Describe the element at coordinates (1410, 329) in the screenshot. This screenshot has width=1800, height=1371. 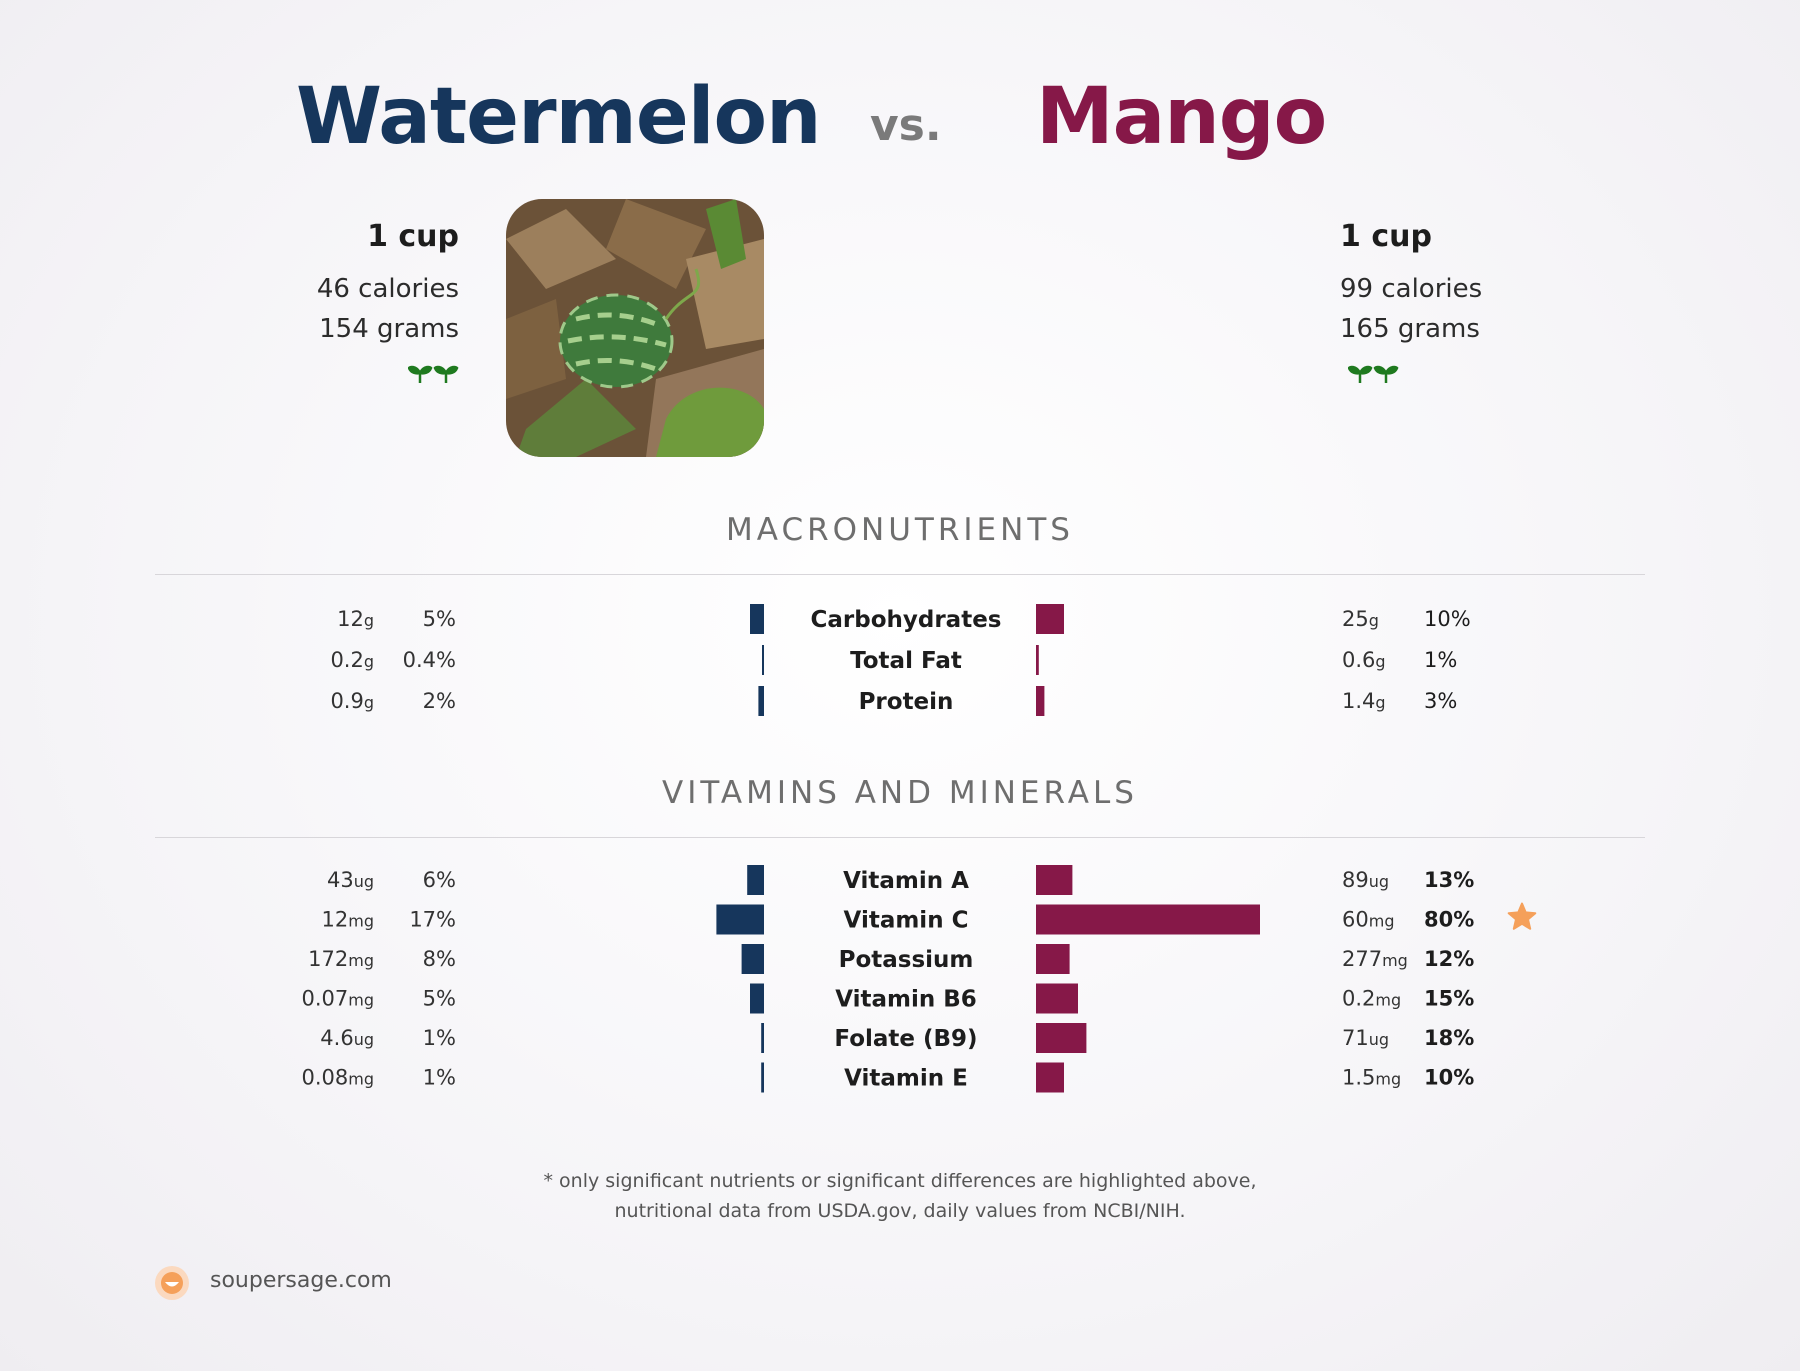
I see `right-grams: 165 grams` at that location.